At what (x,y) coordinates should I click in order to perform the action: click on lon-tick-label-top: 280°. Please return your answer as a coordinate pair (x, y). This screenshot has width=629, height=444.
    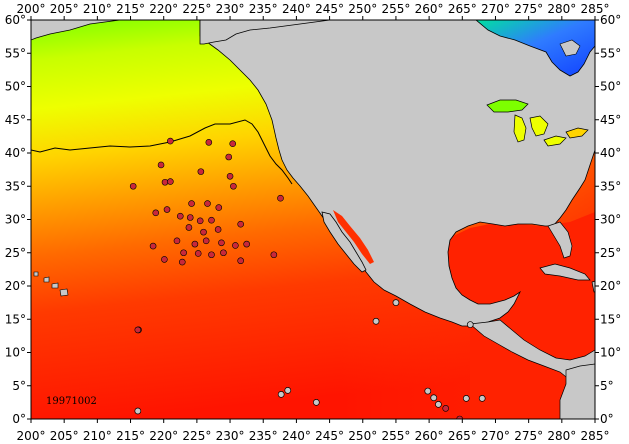
    Looking at the image, I should click on (561, 9).